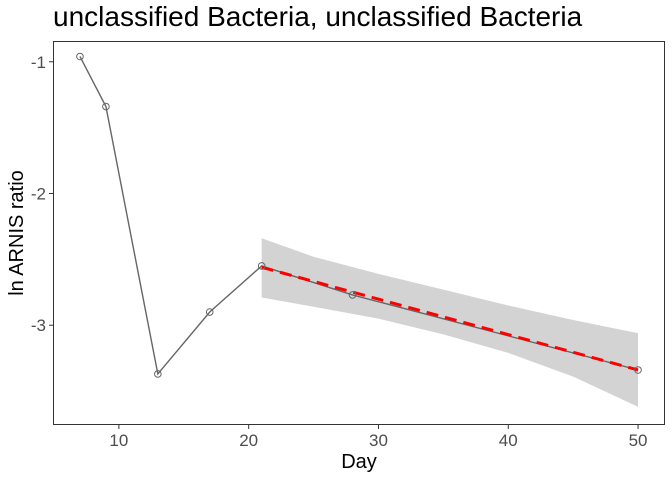 Image resolution: width=672 pixels, height=480 pixels. I want to click on y-tick-label: -3, so click(38, 325).